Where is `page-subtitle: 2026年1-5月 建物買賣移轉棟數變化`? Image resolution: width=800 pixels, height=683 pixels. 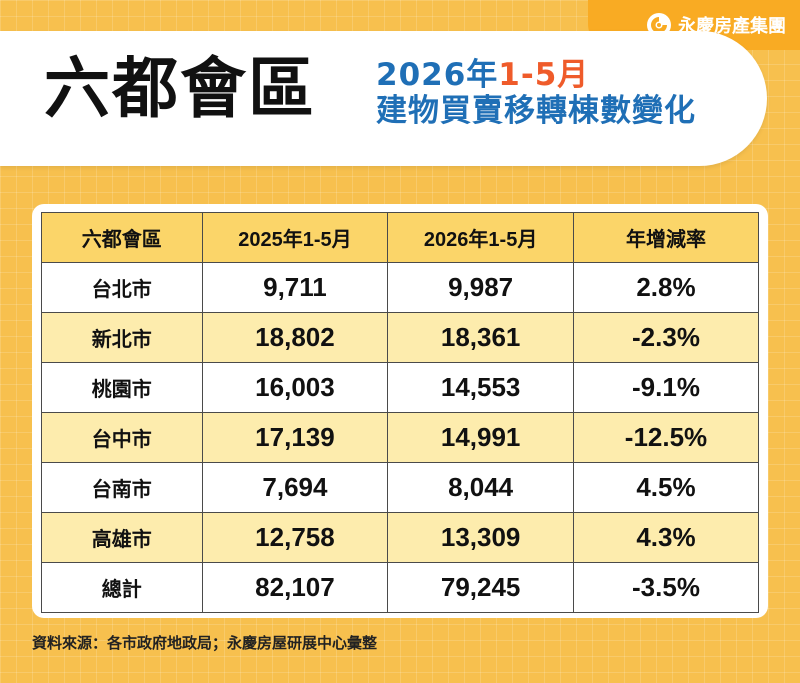
page-subtitle: 2026年1-5月 建物買賣移轉棟數變化 is located at coordinates (536, 93).